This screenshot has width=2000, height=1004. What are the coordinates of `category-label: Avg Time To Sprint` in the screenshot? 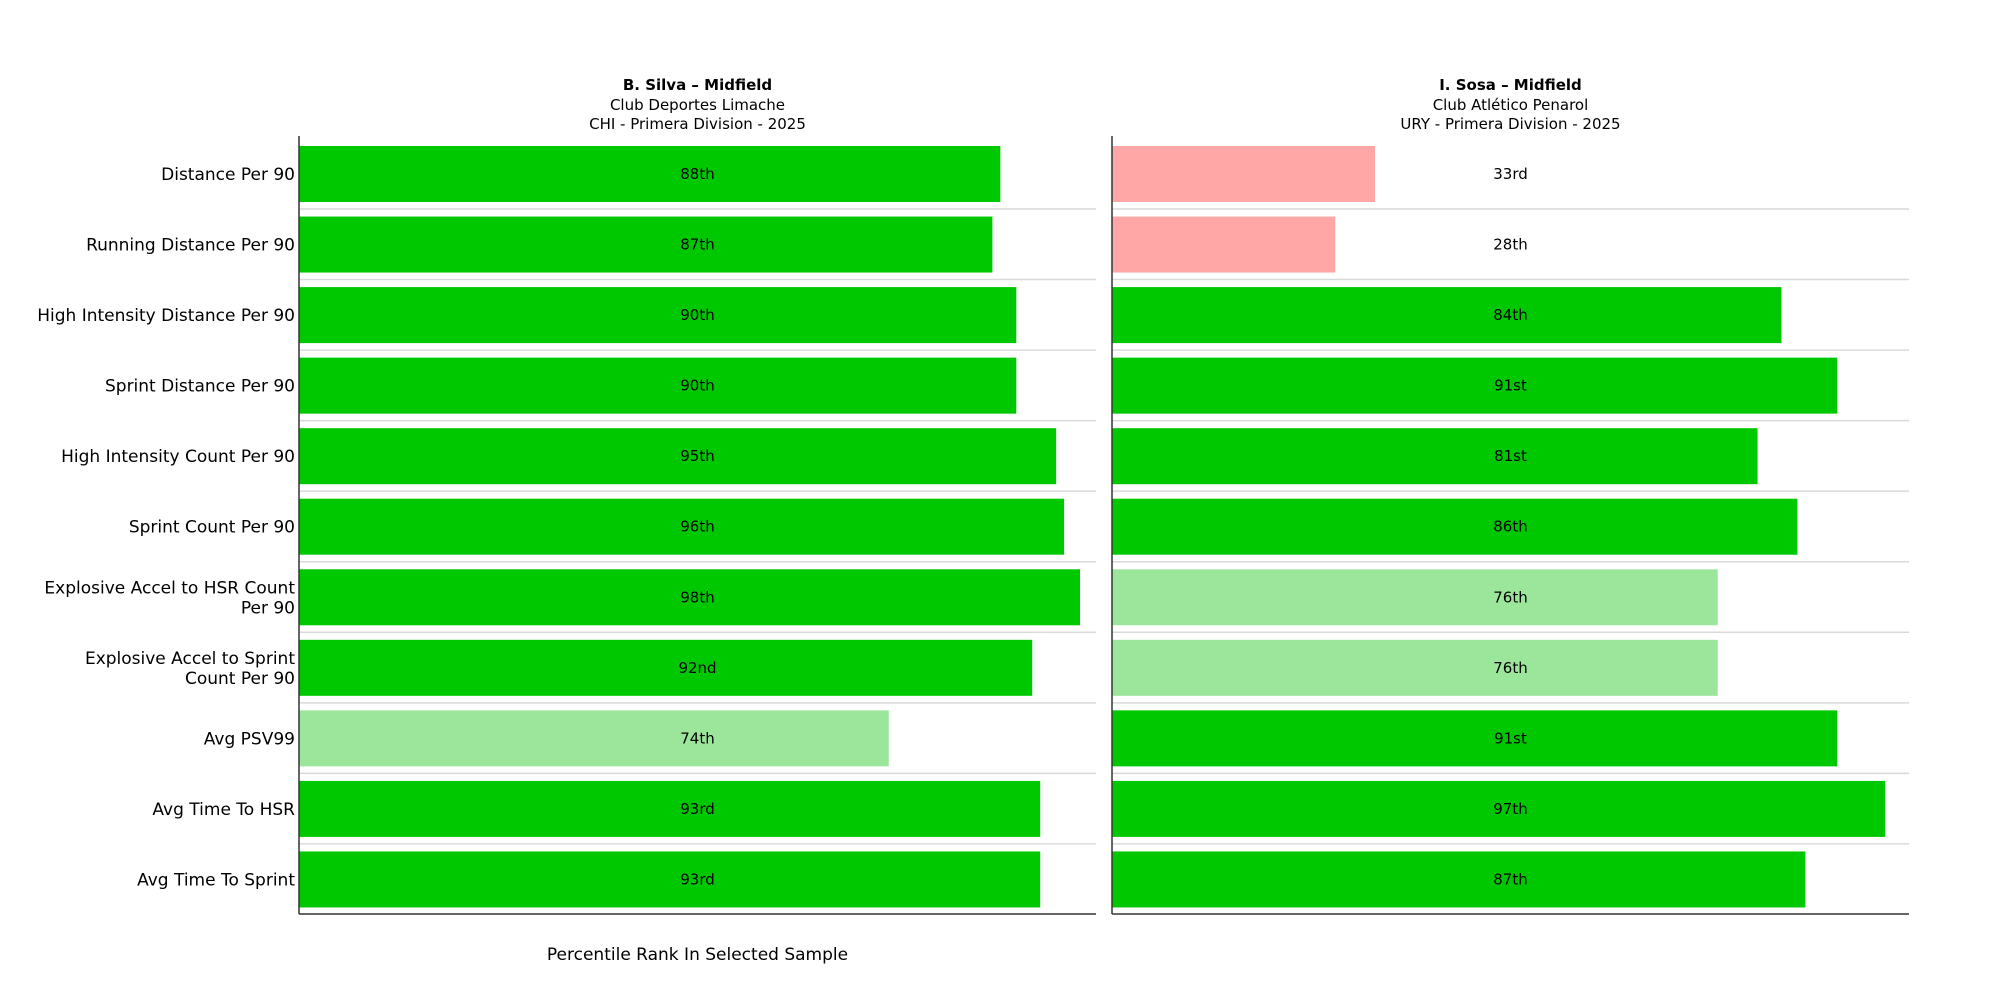 It's located at (216, 880).